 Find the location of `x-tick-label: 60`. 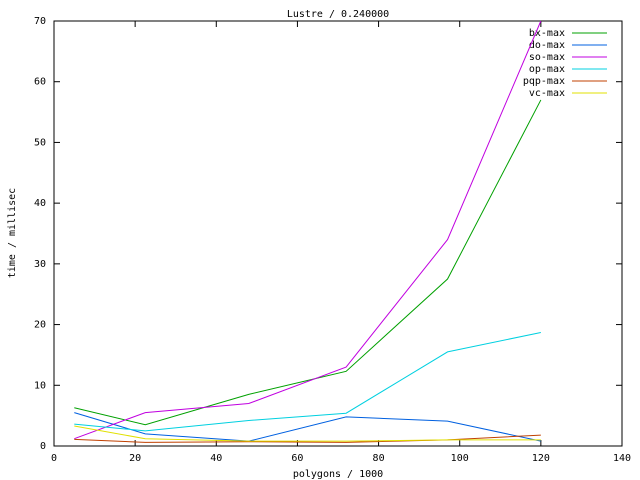

x-tick-label: 60 is located at coordinates (297, 458).